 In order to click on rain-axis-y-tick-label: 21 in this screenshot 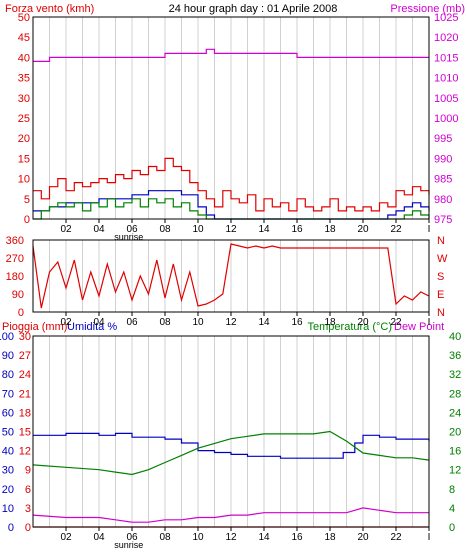, I will do `click(25, 394)`.